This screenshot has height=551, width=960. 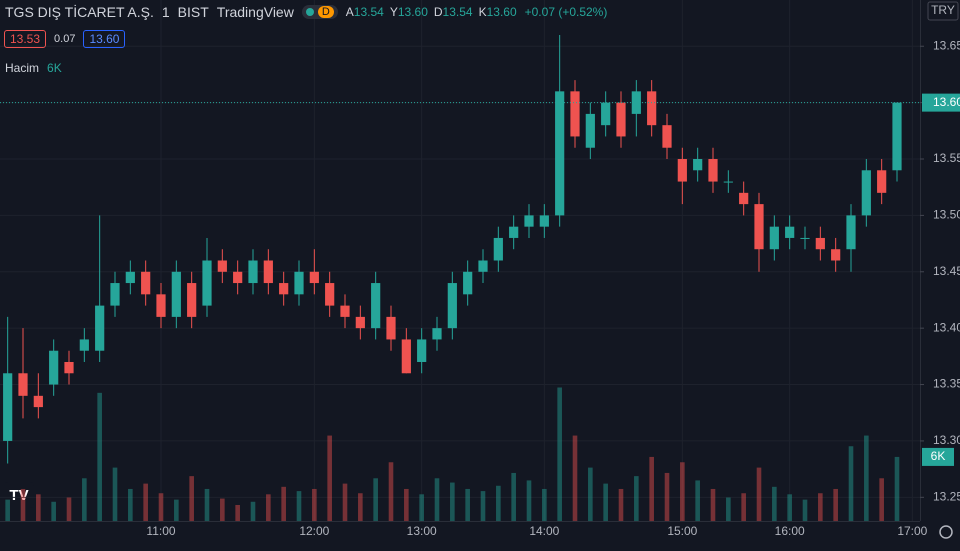 What do you see at coordinates (22, 68) in the screenshot?
I see `volume-title: Hacim` at bounding box center [22, 68].